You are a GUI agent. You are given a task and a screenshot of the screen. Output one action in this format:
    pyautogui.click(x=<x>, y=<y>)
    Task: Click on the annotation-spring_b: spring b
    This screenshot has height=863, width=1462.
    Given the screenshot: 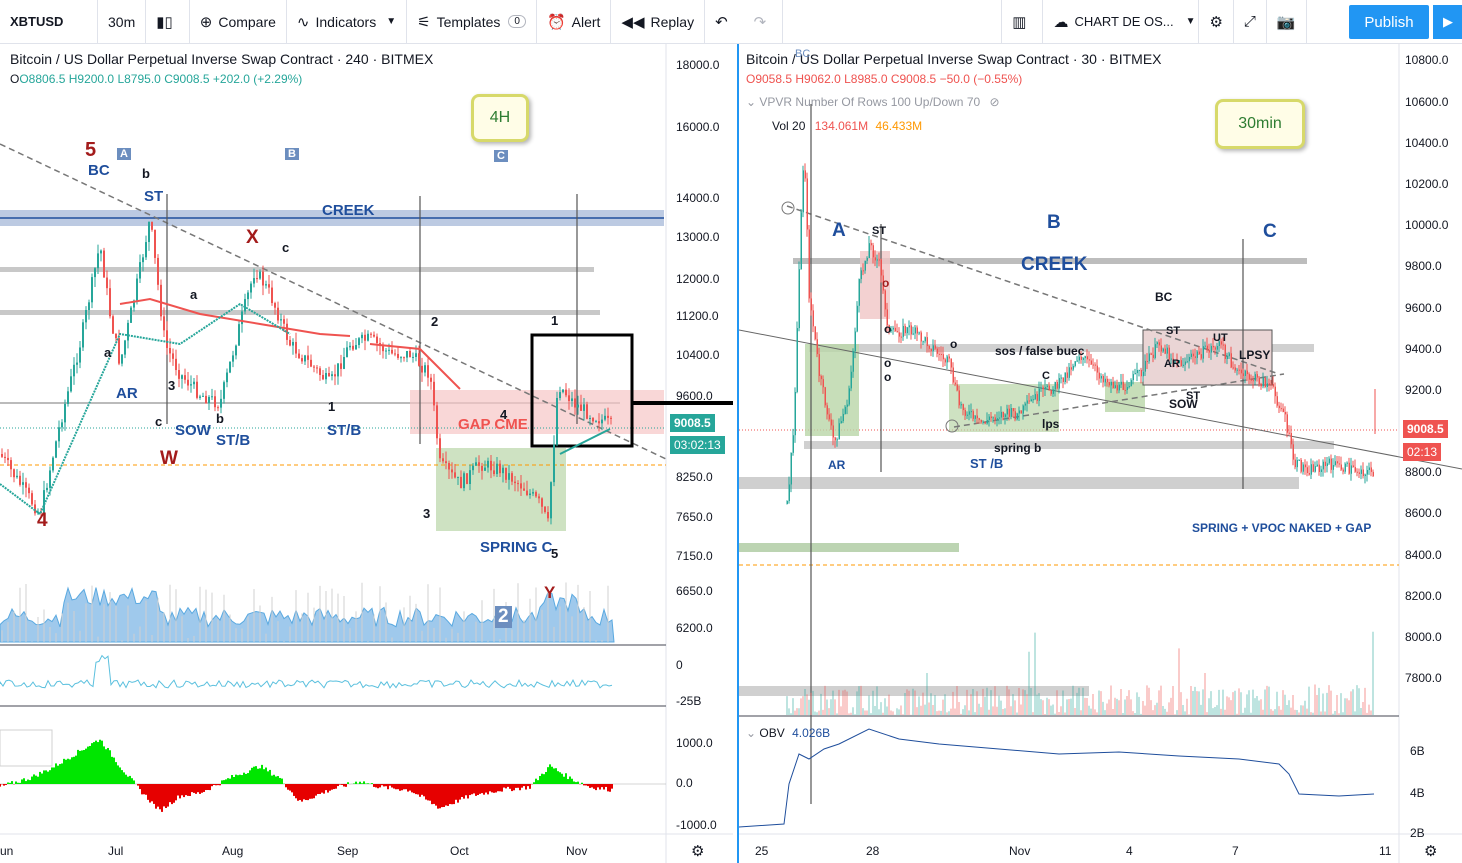 What is the action you would take?
    pyautogui.click(x=1018, y=448)
    